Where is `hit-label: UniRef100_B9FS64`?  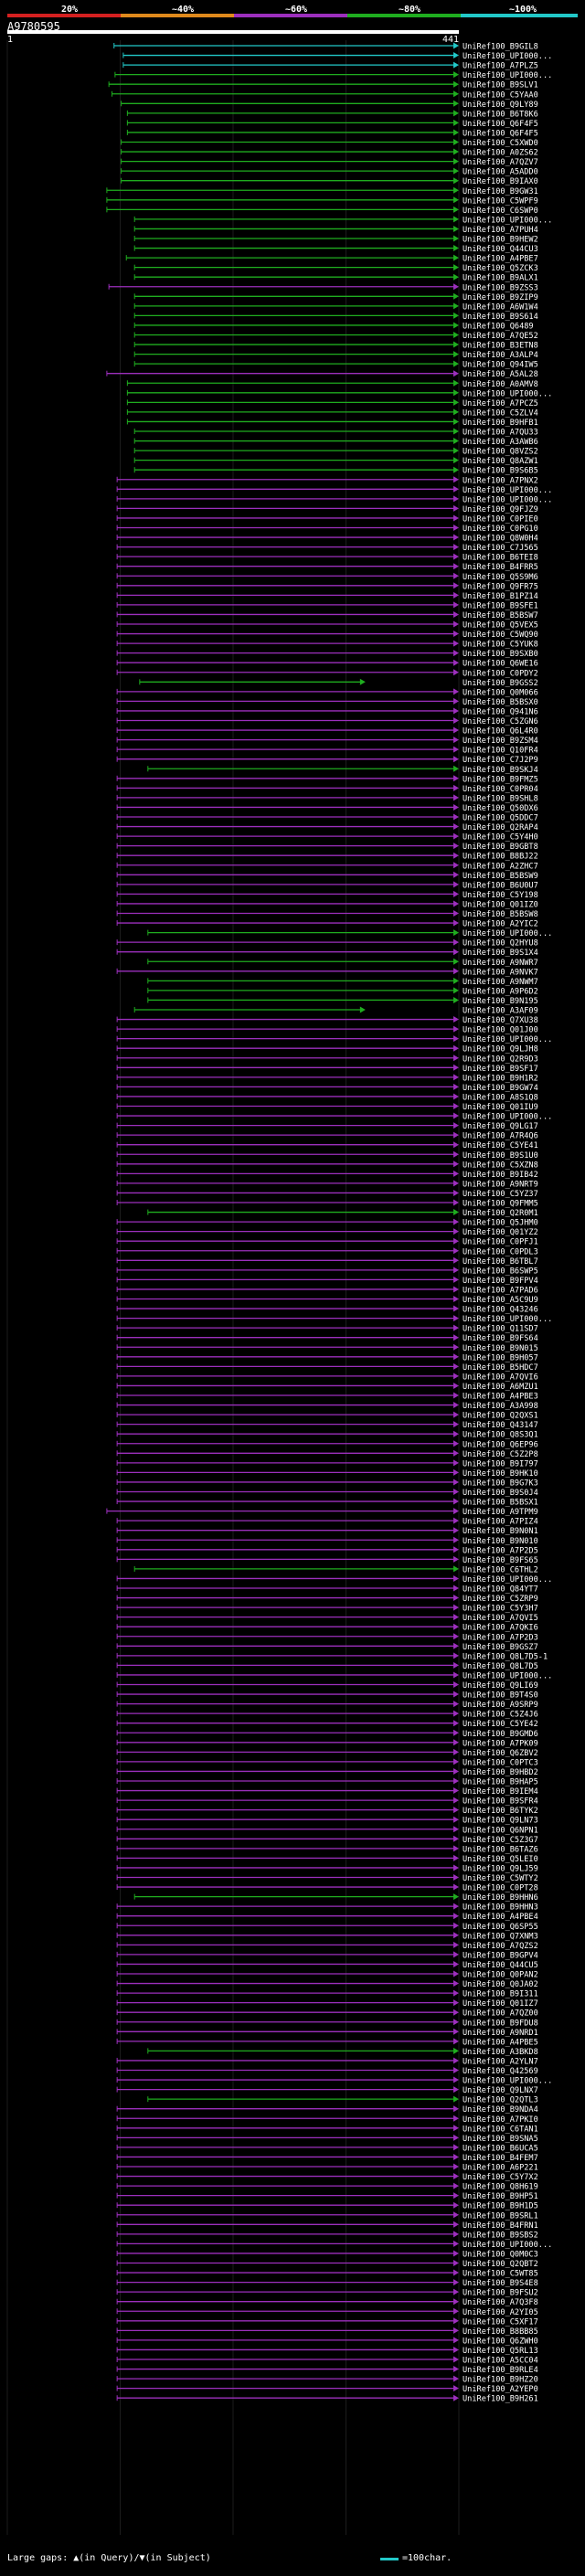
hit-label: UniRef100_B9FS64 is located at coordinates (501, 1338).